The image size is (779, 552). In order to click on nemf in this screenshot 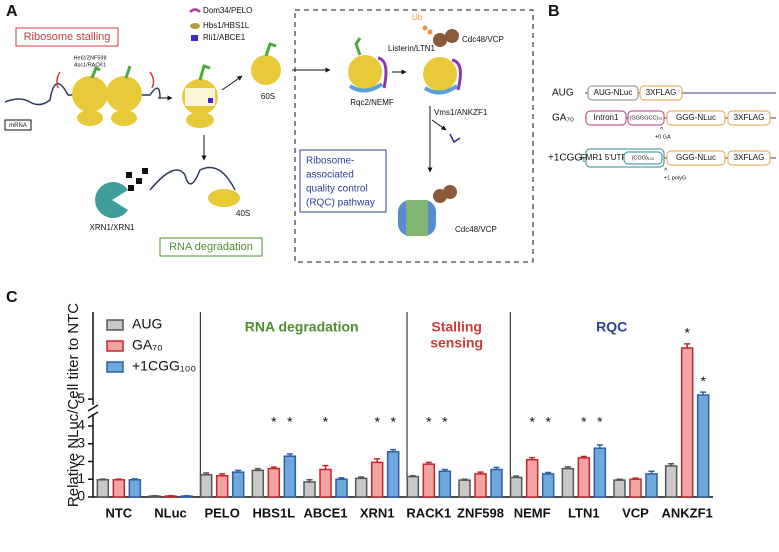, I will do `click(366, 87)`.